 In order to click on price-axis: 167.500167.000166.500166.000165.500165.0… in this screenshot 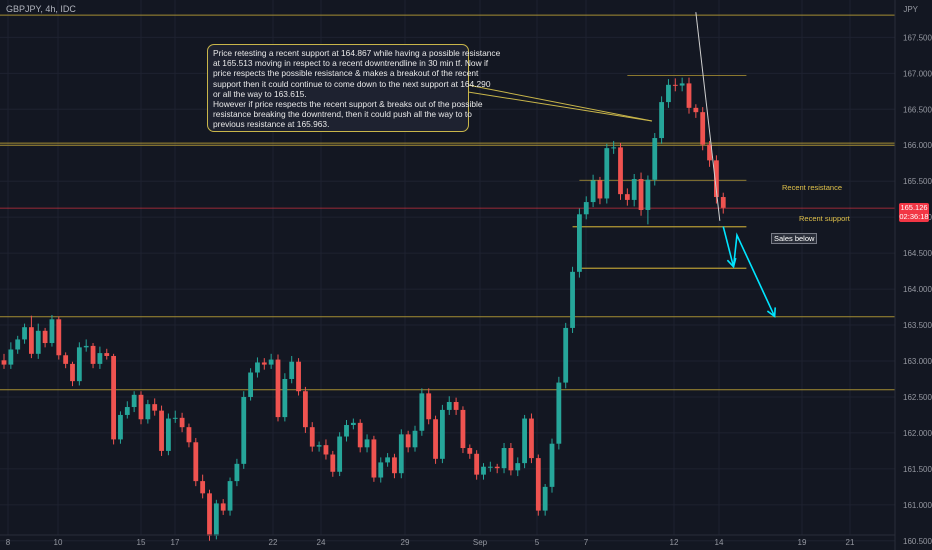, I will do `click(913, 275)`.